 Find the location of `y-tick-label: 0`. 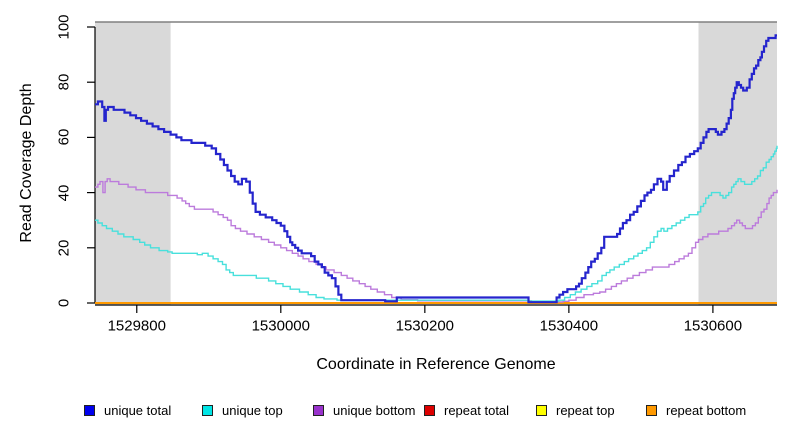

y-tick-label: 0 is located at coordinates (64, 303).